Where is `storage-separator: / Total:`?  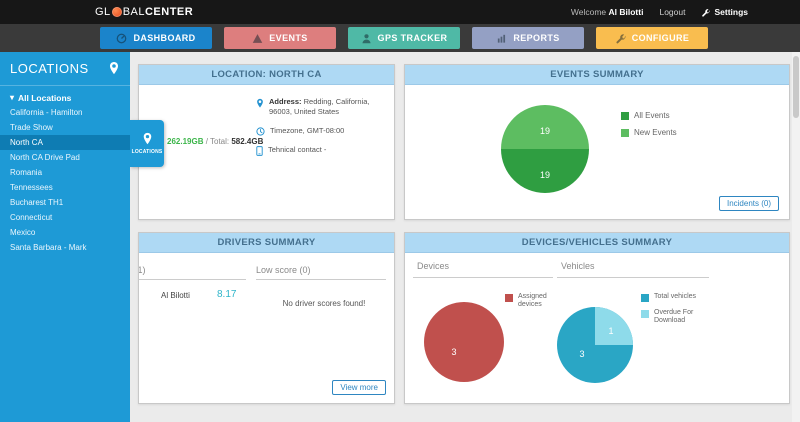
storage-separator: / Total: is located at coordinates (217, 141).